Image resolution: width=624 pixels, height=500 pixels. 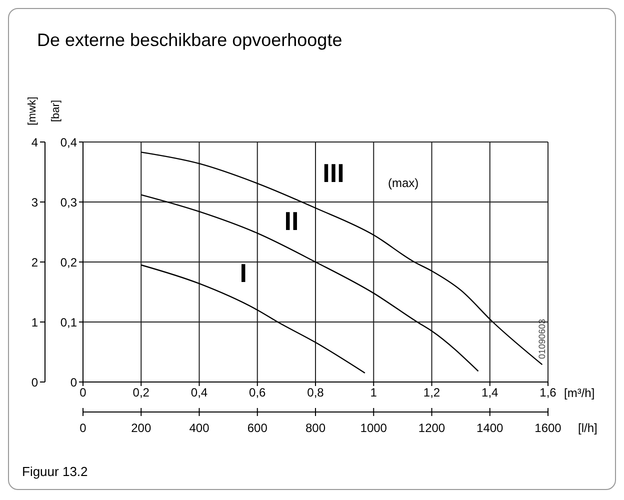 I want to click on y2-tick-label: 0, so click(x=74, y=382).